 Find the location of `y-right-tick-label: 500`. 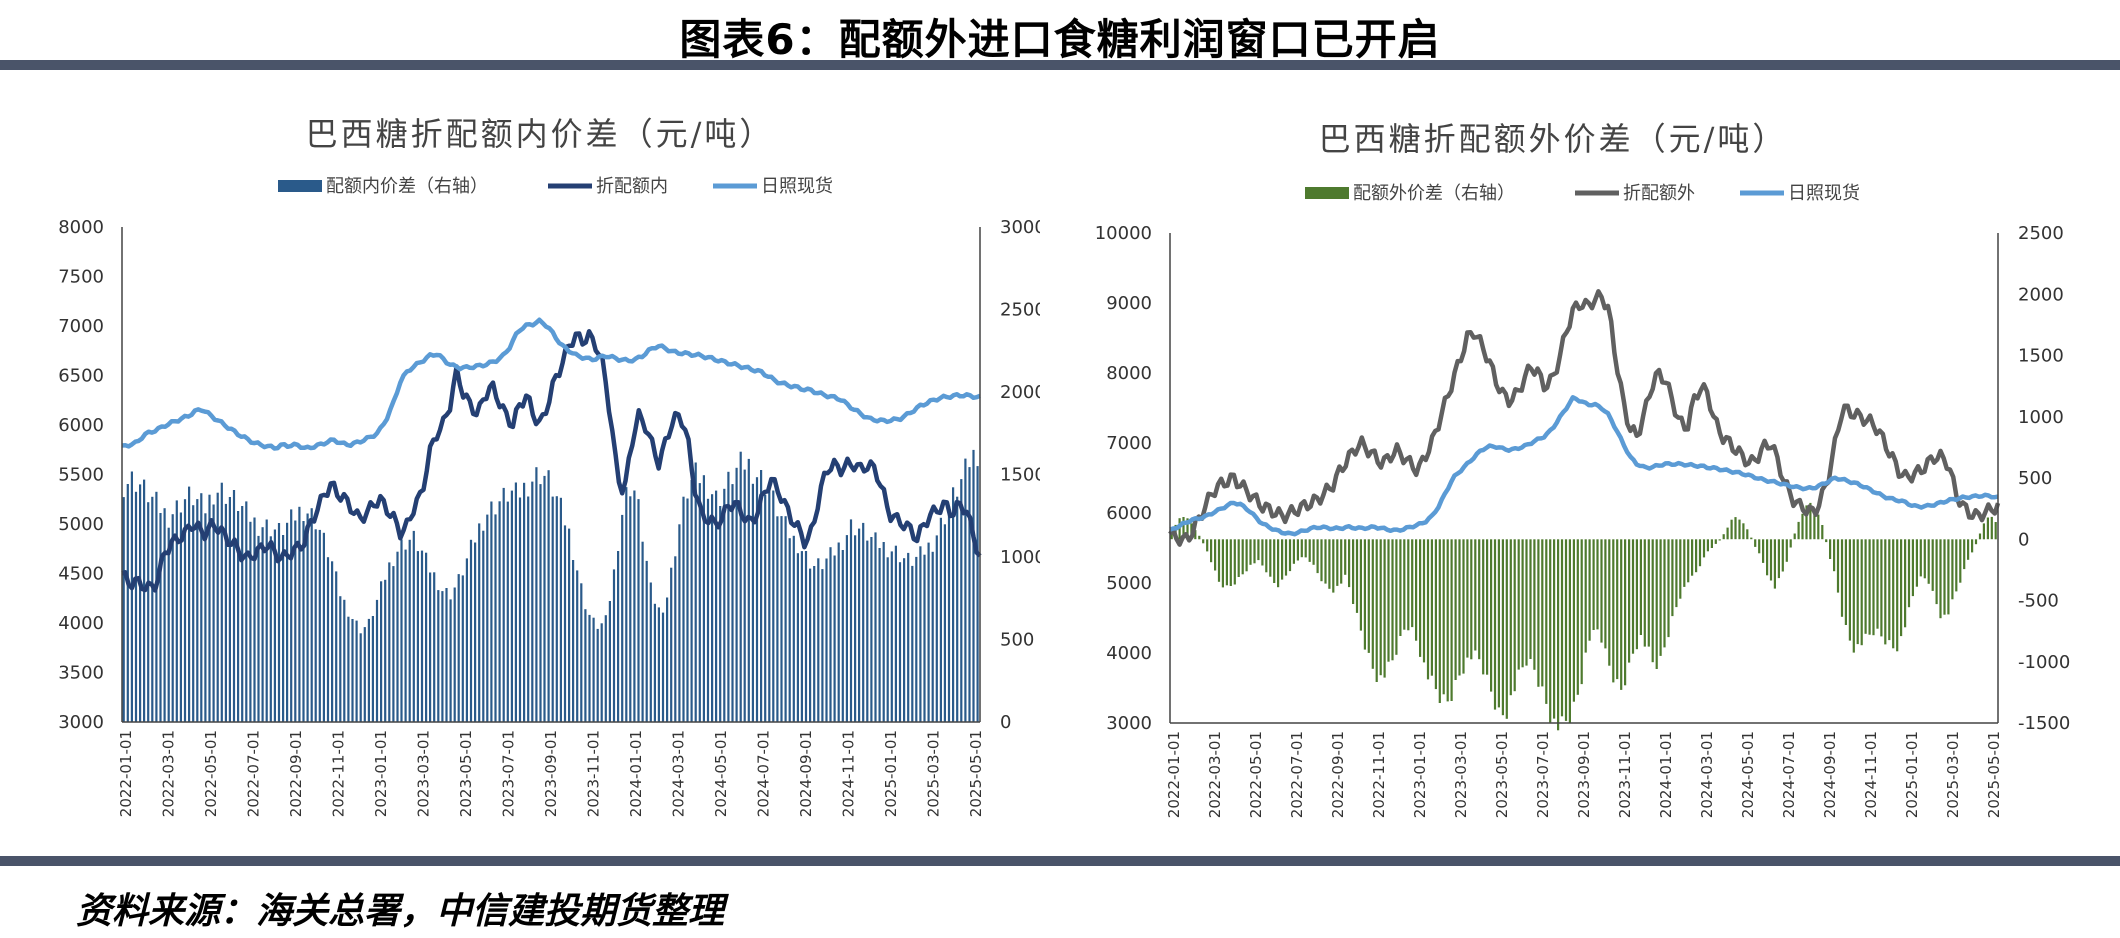

y-right-tick-label: 500 is located at coordinates (2035, 478).